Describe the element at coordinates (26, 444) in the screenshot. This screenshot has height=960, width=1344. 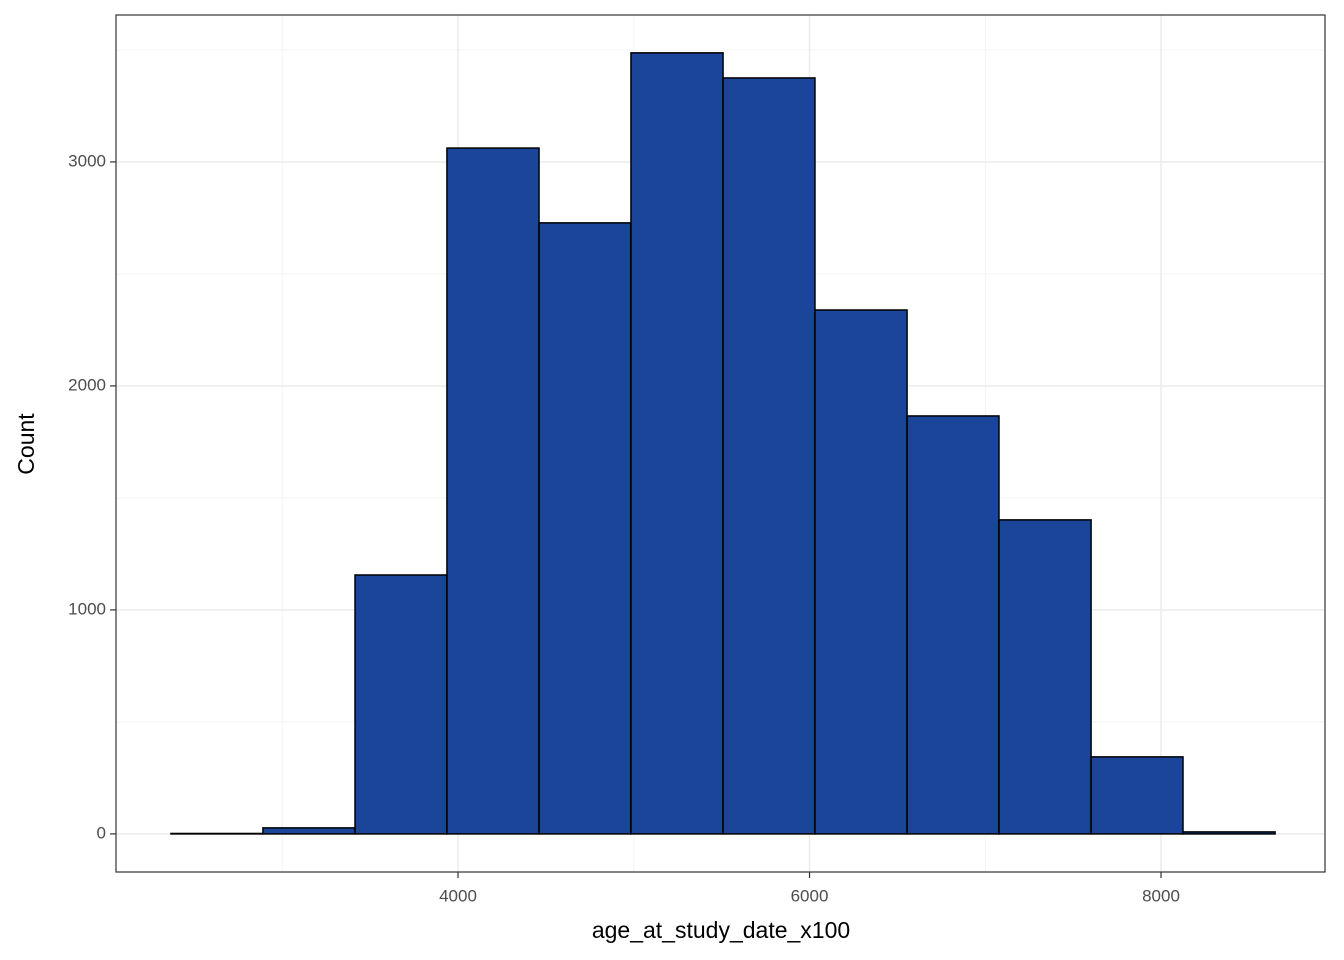
I see `y-axis-title: Count` at that location.